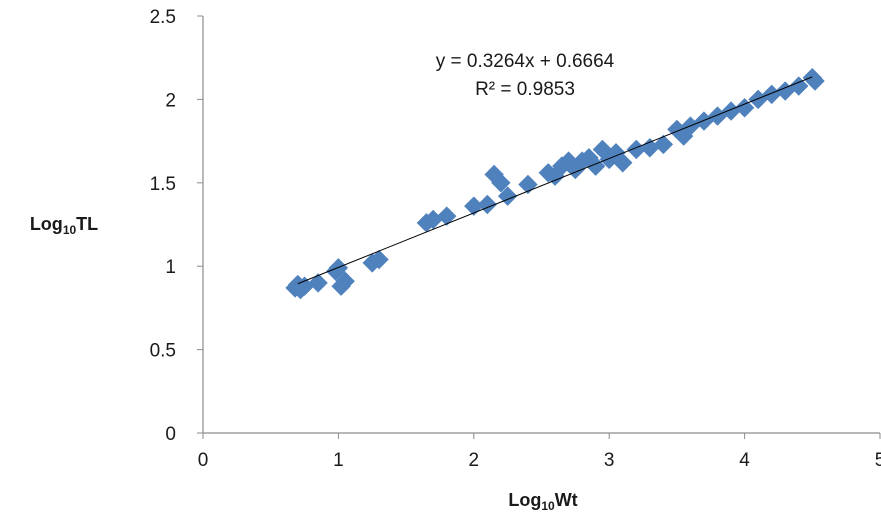  I want to click on y-tick-label: 0, so click(170, 434).